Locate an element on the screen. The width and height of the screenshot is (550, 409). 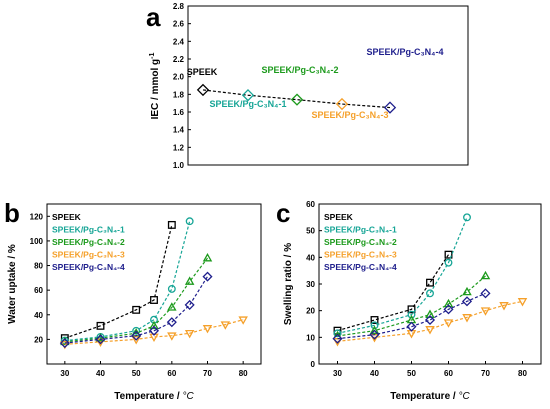
b-ytick-label: 60 is located at coordinates (38, 290).